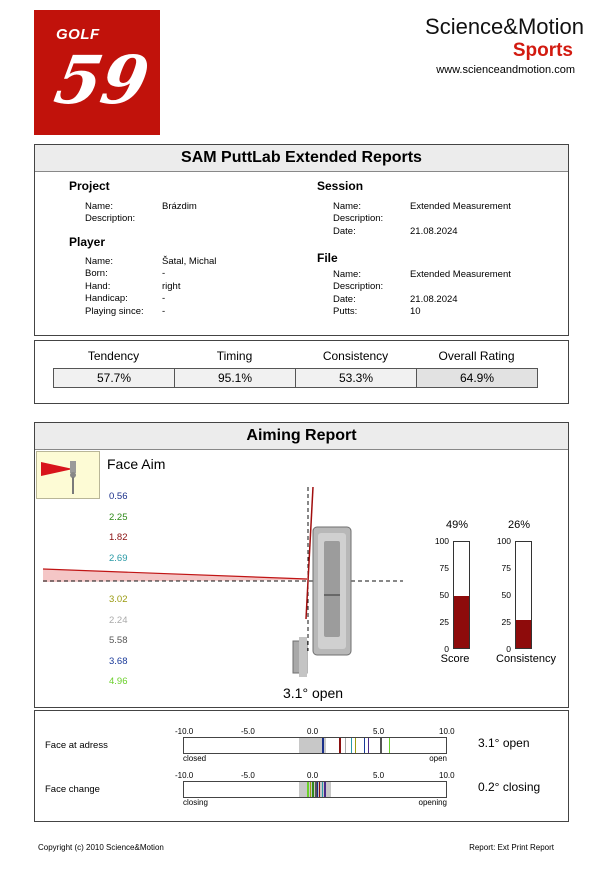 The image size is (600, 892). What do you see at coordinates (477, 378) in the screenshot?
I see `rating-value-overall: 64.9%` at bounding box center [477, 378].